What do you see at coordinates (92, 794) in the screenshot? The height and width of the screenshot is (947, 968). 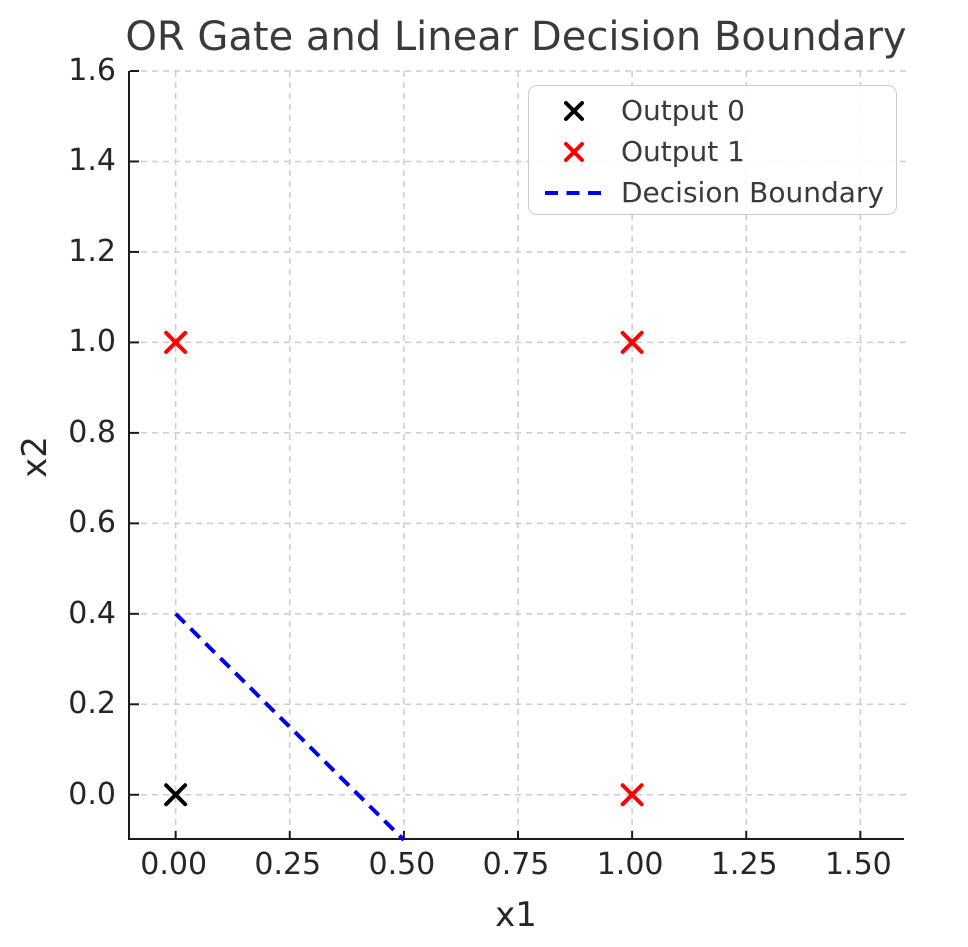 I see `y-tick-label: 0.0` at bounding box center [92, 794].